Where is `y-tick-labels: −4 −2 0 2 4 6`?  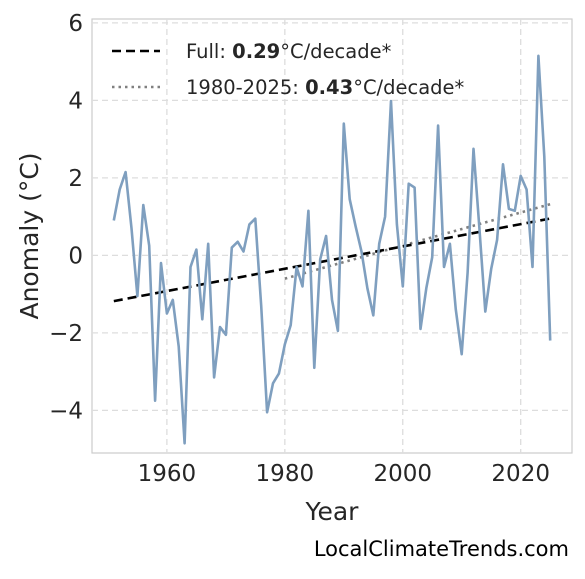 y-tick-labels: −4 −2 0 2 4 6 is located at coordinates (66, 218).